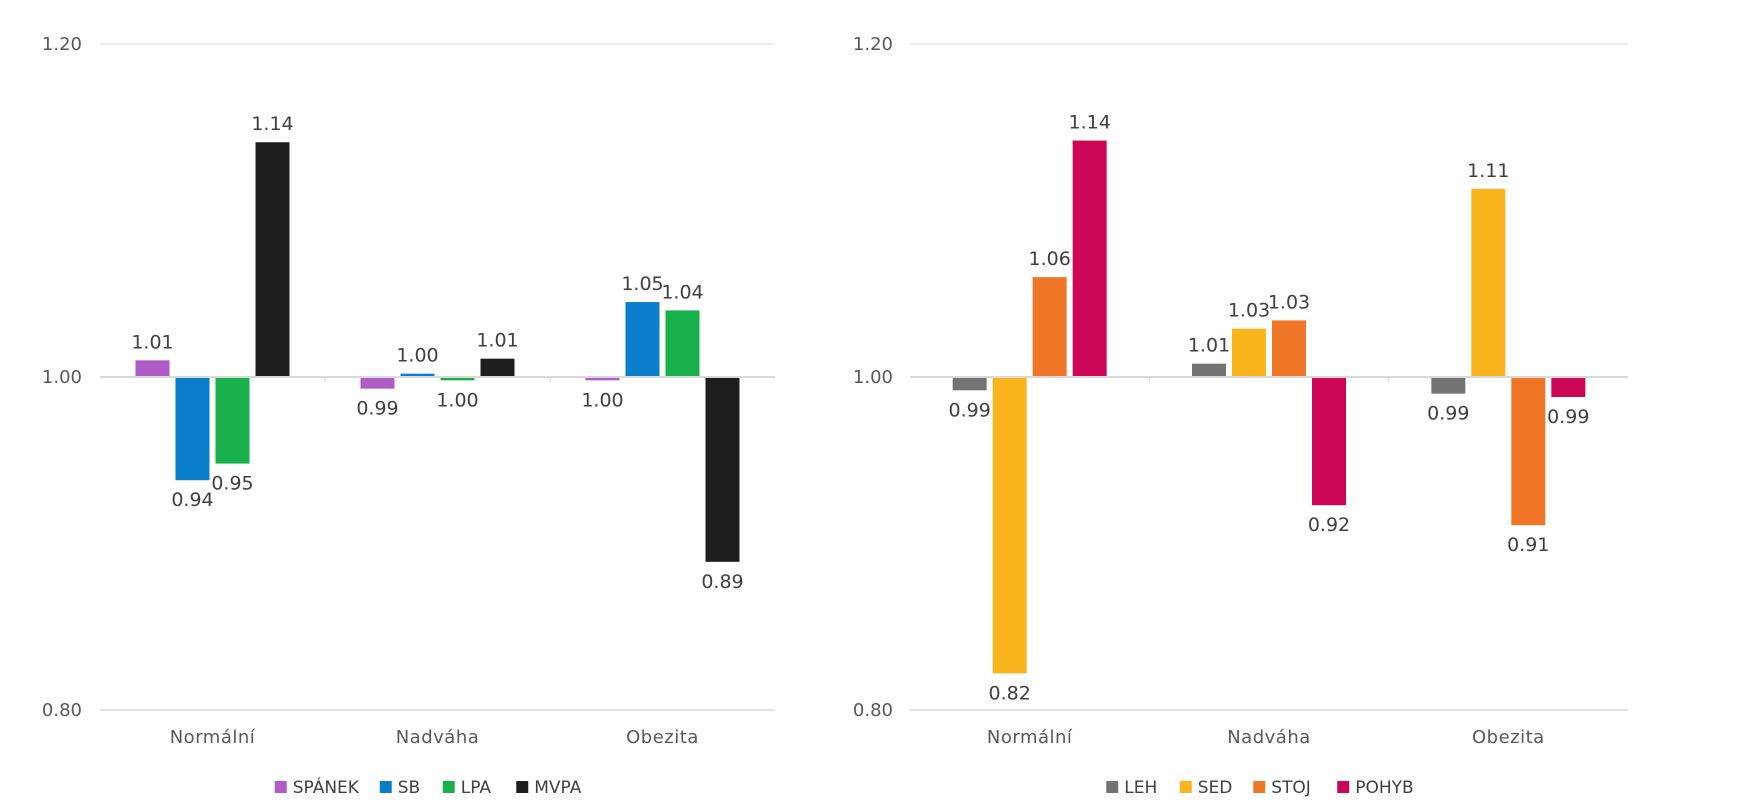 The height and width of the screenshot is (800, 1741). What do you see at coordinates (522, 787) in the screenshot?
I see `legend-swatch-mvpa` at bounding box center [522, 787].